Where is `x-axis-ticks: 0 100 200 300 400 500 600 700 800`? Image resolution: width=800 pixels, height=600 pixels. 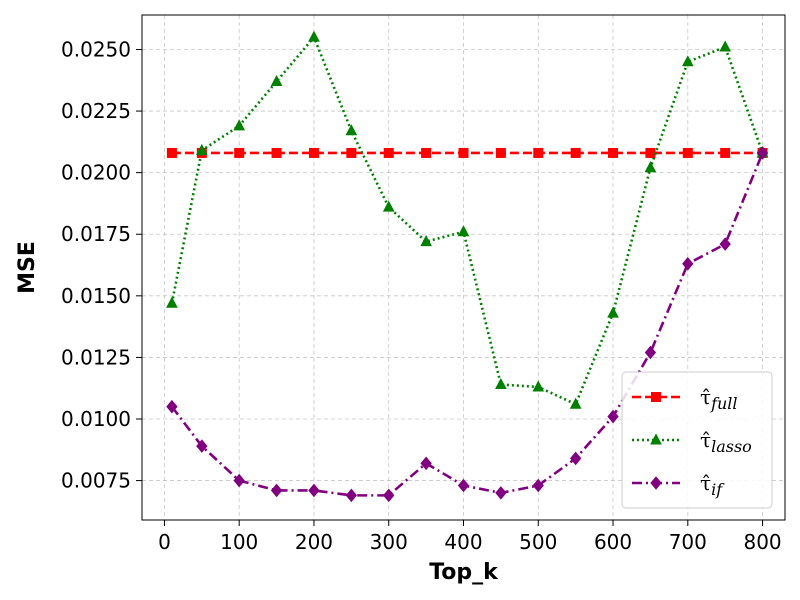
x-axis-ticks: 0 100 200 300 400 500 600 700 800 is located at coordinates (470, 537).